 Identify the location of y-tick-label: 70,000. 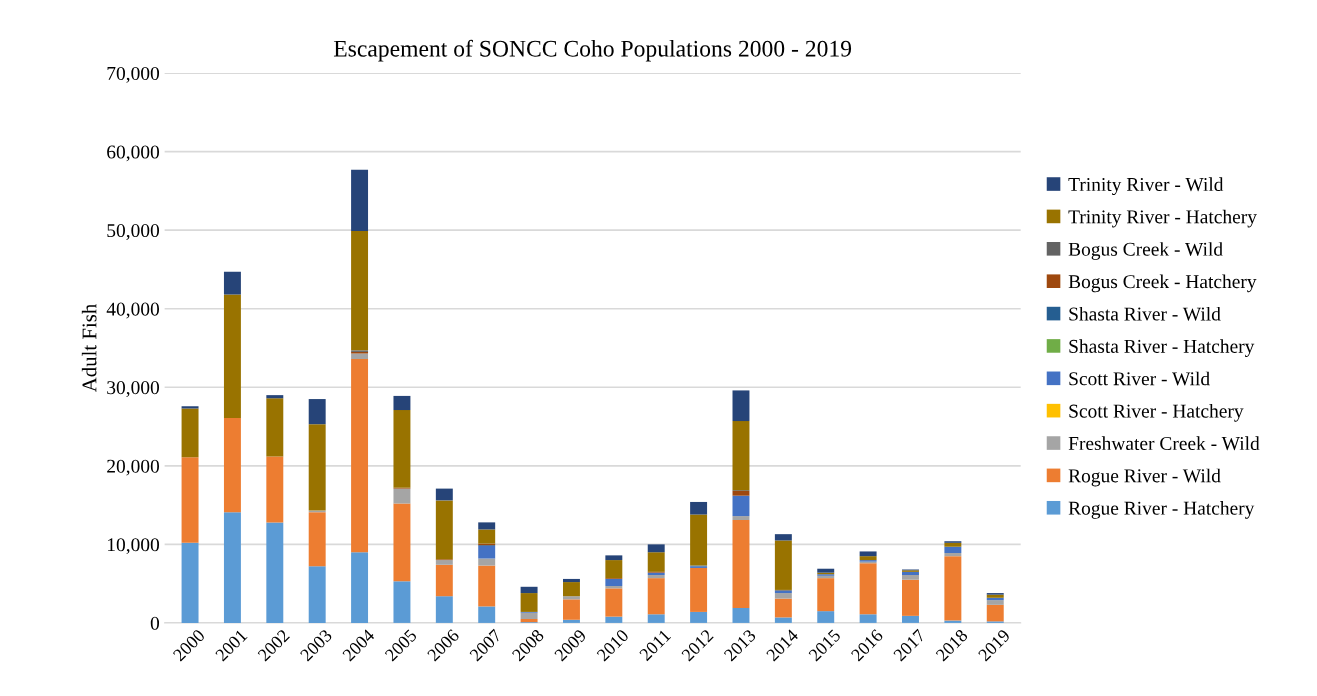
(133, 74).